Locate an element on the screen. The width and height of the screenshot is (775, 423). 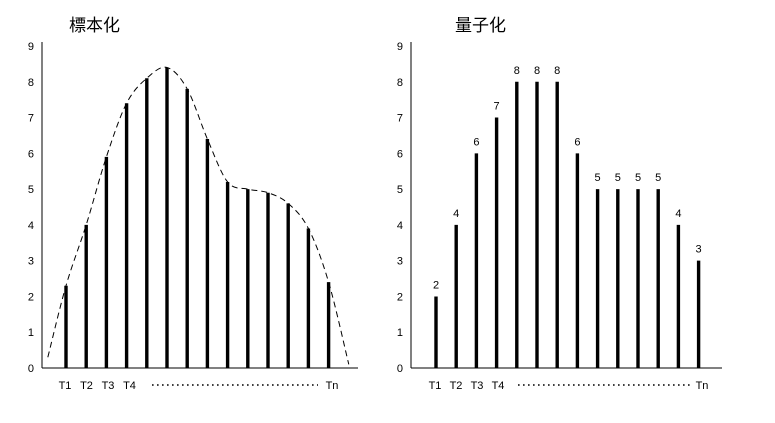
sampling-chart-title: 標本化 is located at coordinates (94, 26).